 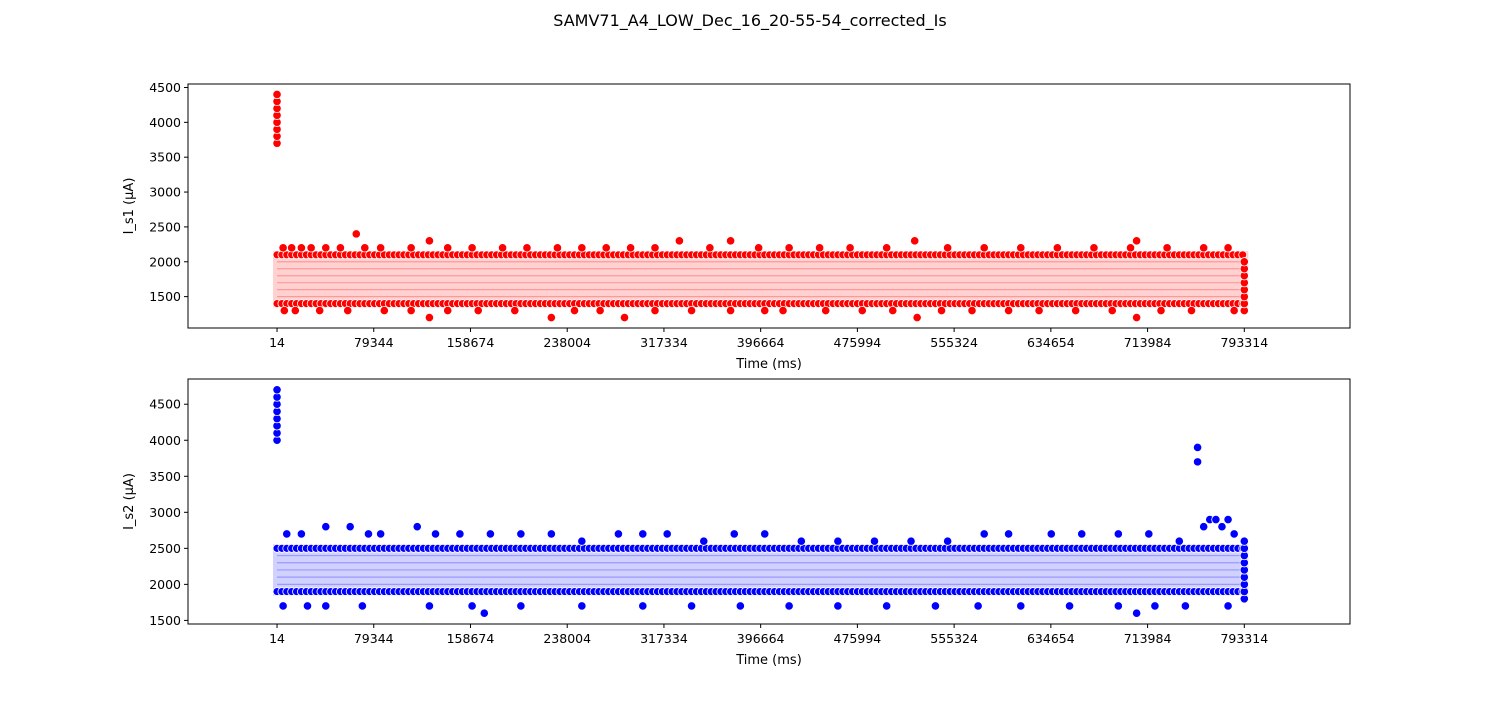 I want to click on x-tick-label: 475994, so click(x=858, y=342).